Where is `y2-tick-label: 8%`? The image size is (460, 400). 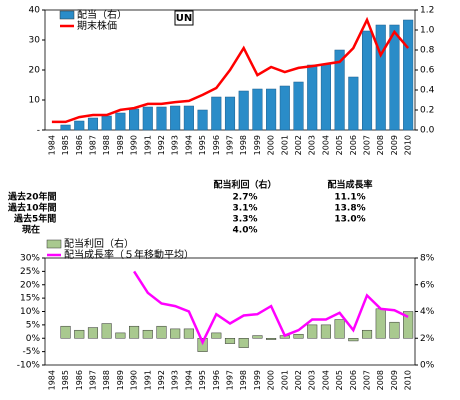 y2-tick-label: 8% is located at coordinates (427, 259).